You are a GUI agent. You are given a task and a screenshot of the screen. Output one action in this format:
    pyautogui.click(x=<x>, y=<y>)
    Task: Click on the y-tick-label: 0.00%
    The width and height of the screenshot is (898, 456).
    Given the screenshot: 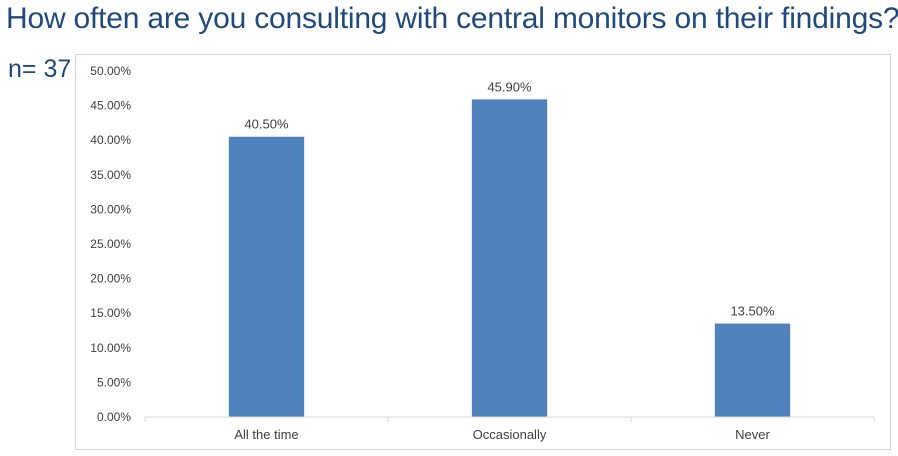 What is the action you would take?
    pyautogui.click(x=114, y=417)
    